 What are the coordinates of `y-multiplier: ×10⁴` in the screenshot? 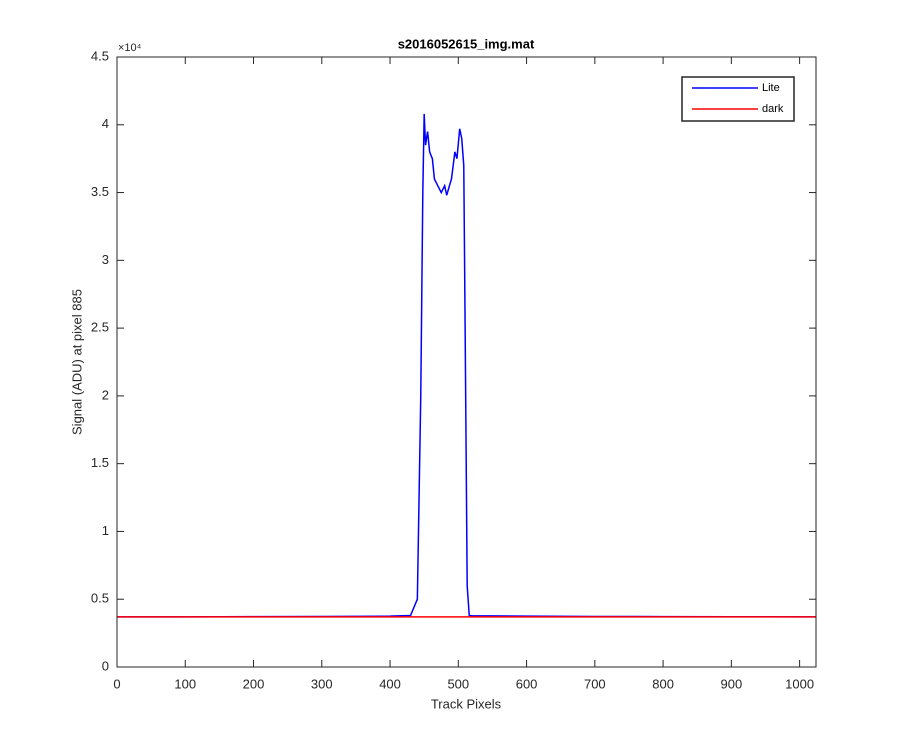 It's located at (130, 48).